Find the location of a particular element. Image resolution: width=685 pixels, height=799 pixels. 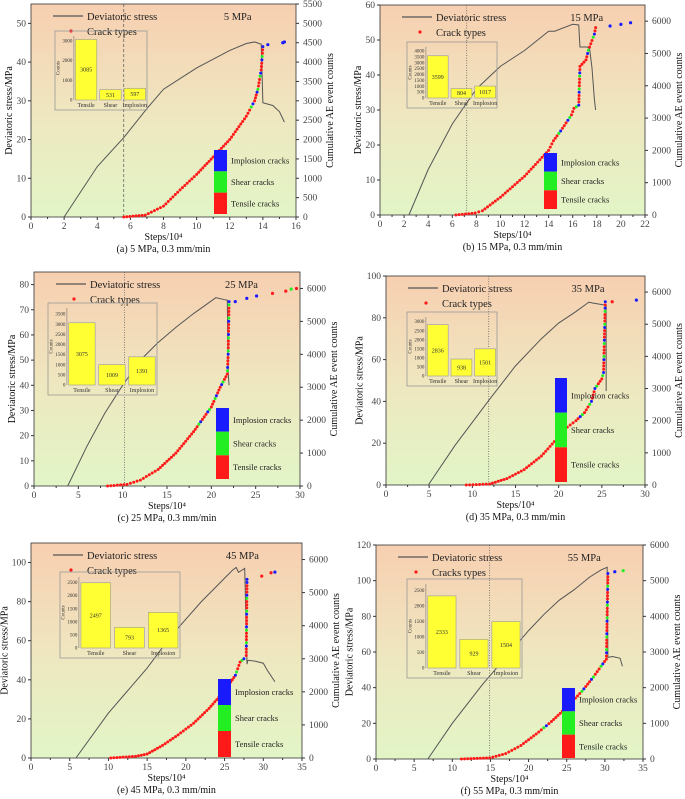

crack-legend-swatch is located at coordinates (224, 744).